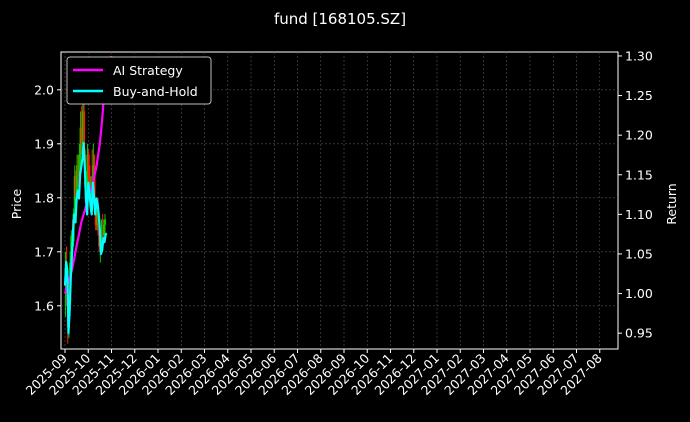 The width and height of the screenshot is (690, 422). What do you see at coordinates (639, 253) in the screenshot?
I see `y2-tick-label: 1.05` at bounding box center [639, 253].